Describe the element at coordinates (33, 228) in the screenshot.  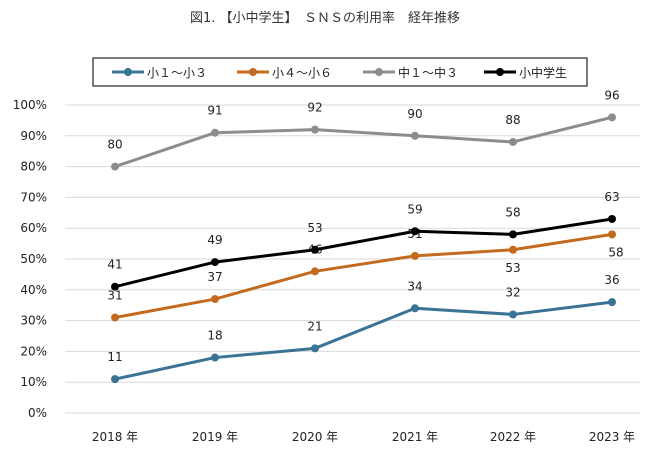
I see `y-tick-label: 60%` at that location.